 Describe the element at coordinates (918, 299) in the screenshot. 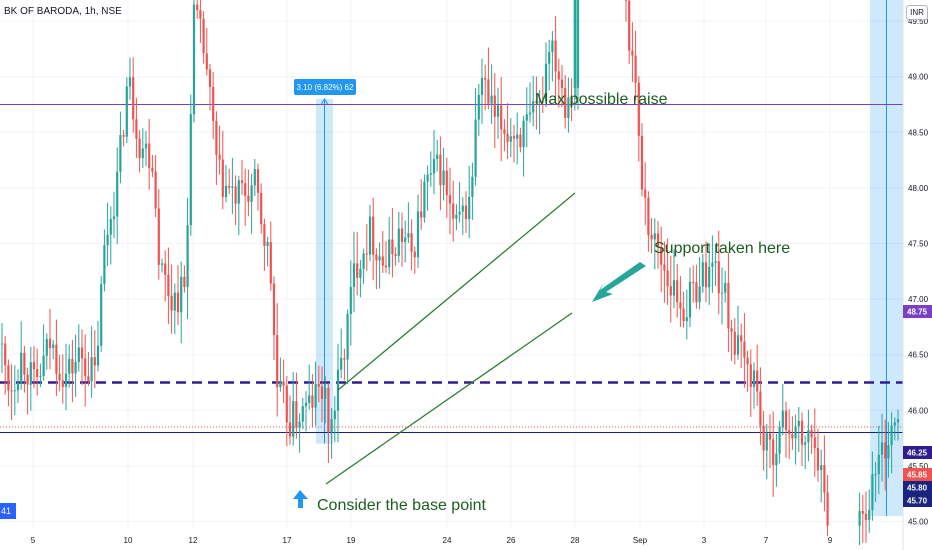

I see `y-tick-label: 47.00` at that location.